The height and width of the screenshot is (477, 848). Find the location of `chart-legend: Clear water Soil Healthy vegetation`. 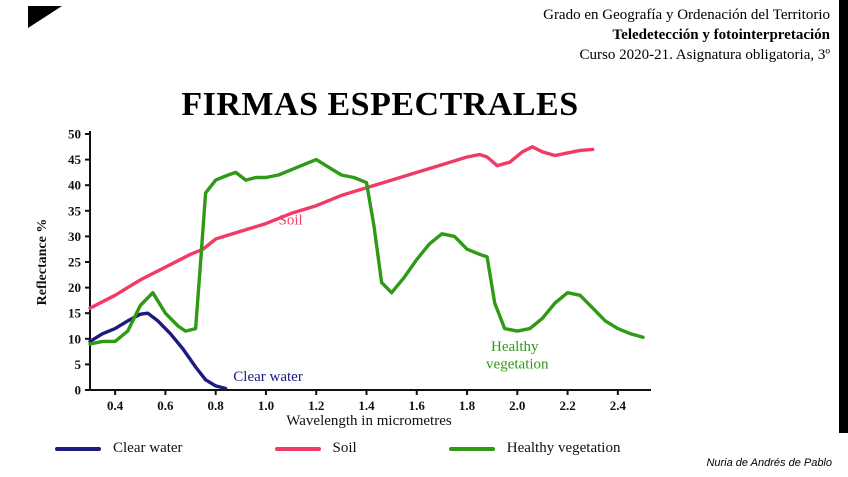

chart-legend: Clear water Soil Healthy vegetation is located at coordinates (383, 448).